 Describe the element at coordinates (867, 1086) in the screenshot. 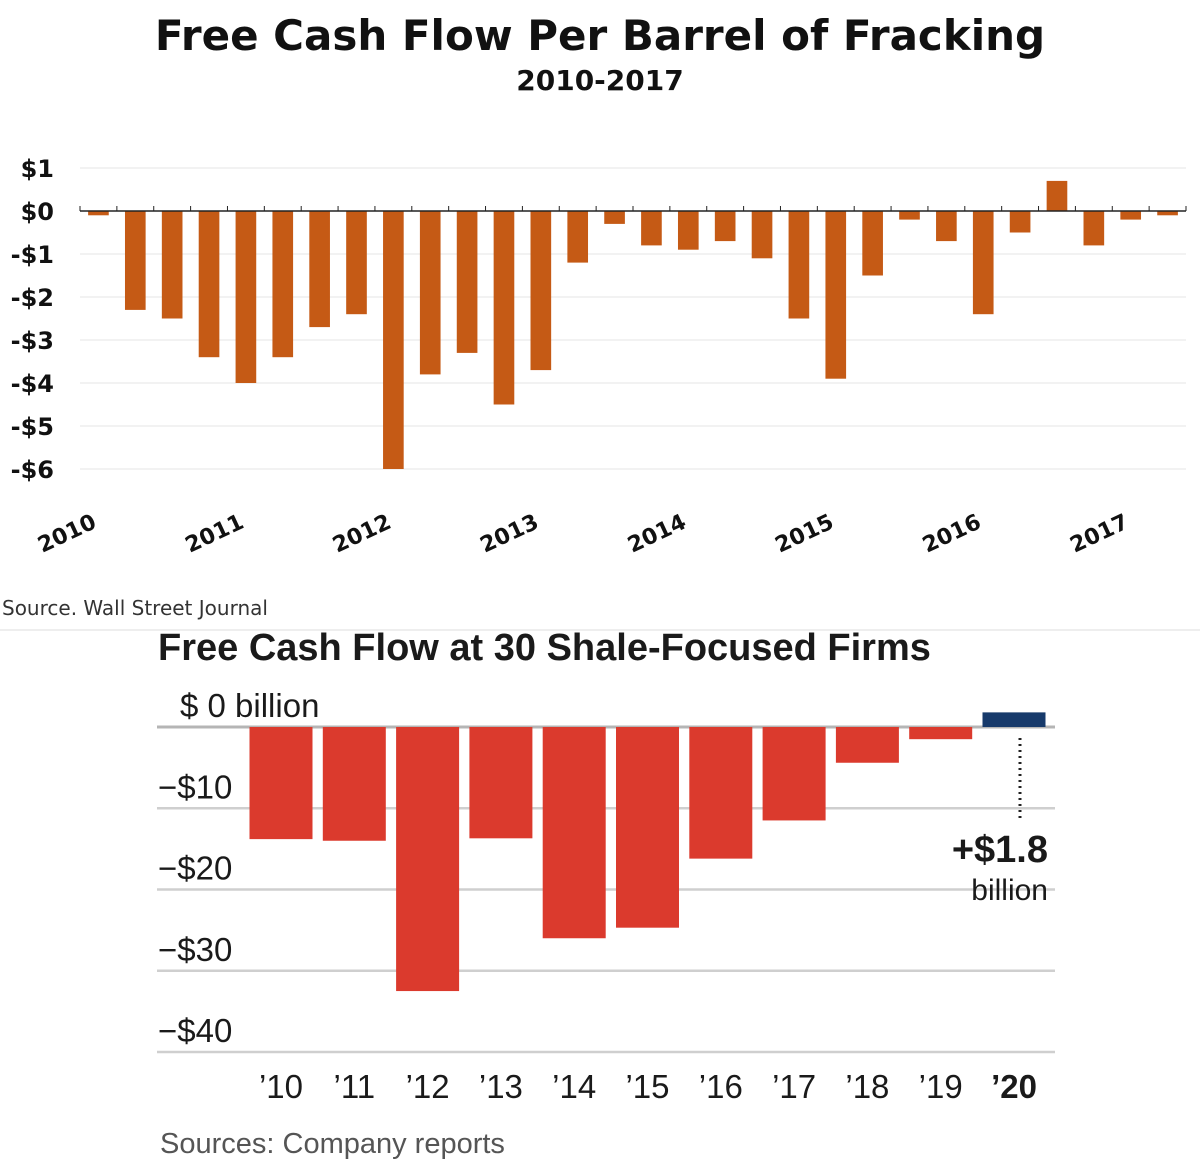

I see `chart2-x-tick-label: ’18` at that location.